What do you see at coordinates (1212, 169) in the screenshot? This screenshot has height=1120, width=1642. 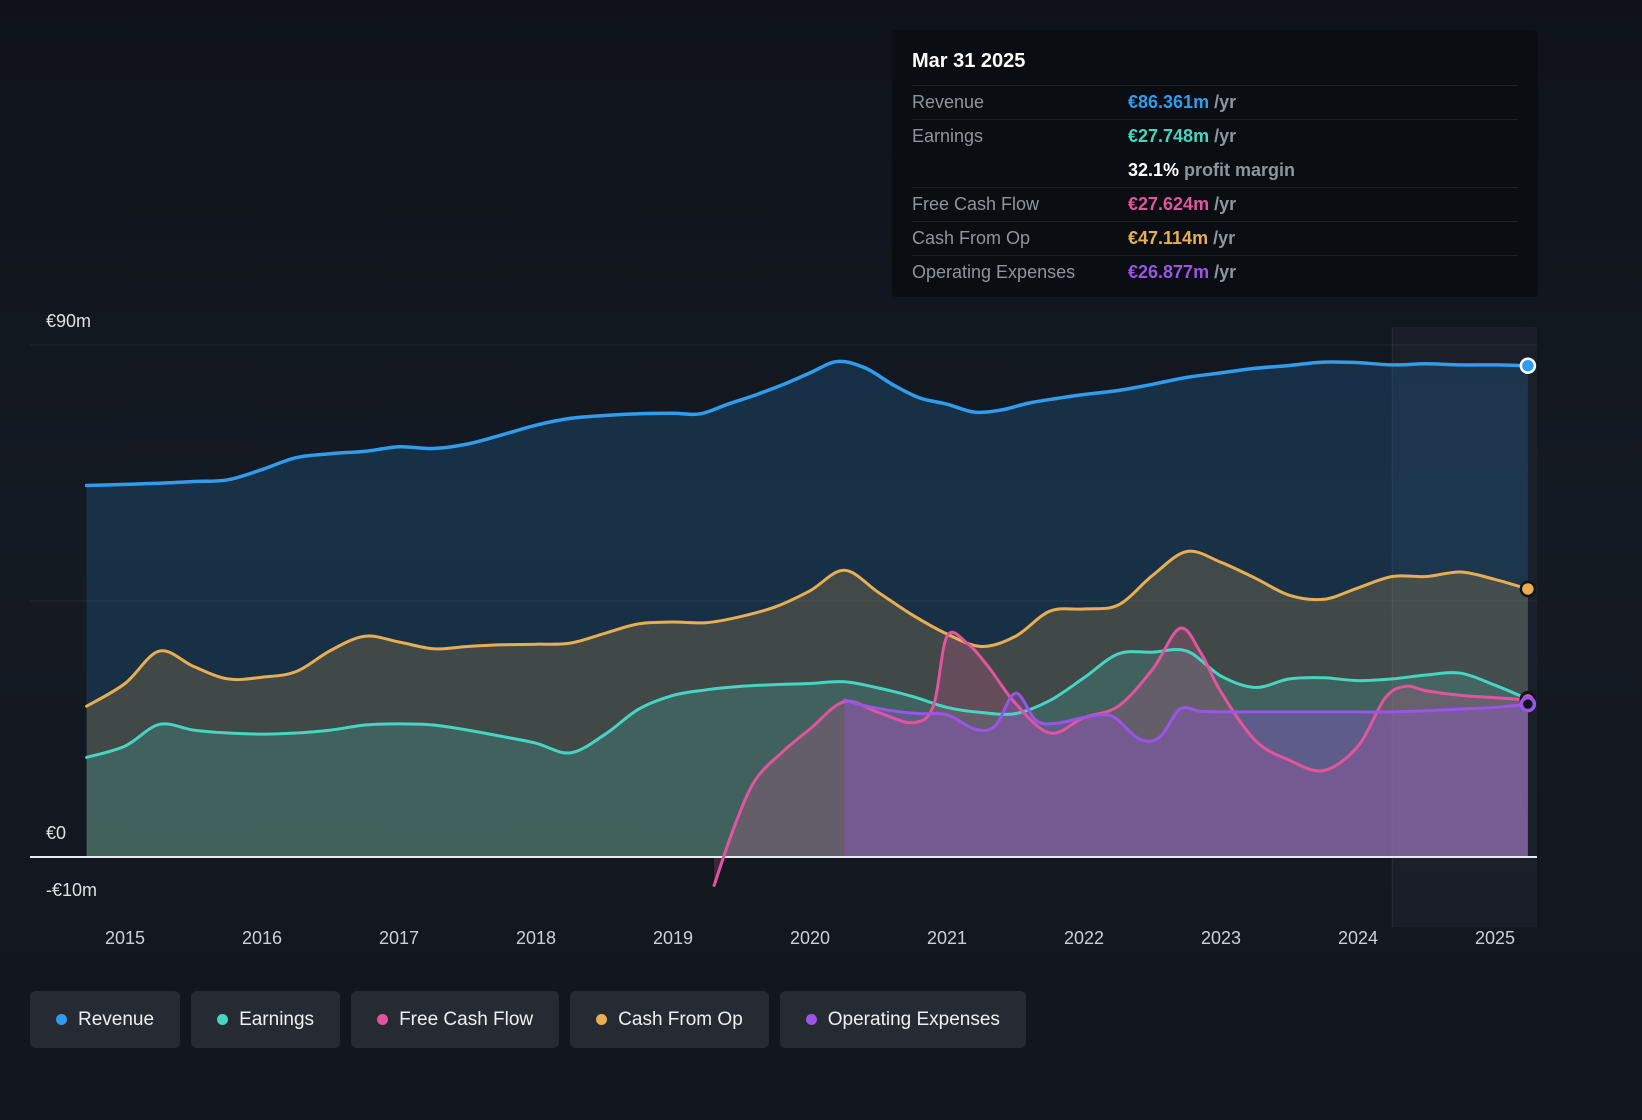 I see `tooltip-row-value: 32.1% profit margin` at bounding box center [1212, 169].